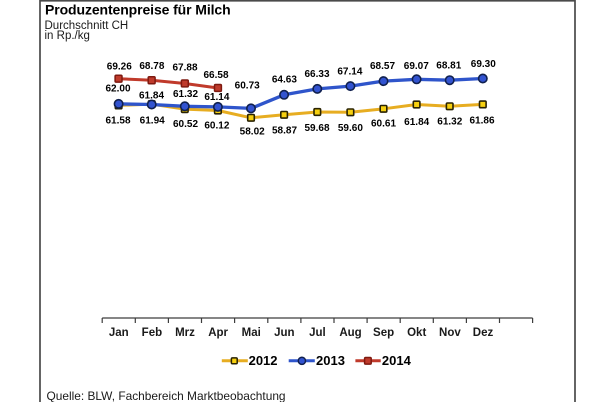 The height and width of the screenshot is (402, 606). I want to click on svg-text: Nov, so click(450, 333).